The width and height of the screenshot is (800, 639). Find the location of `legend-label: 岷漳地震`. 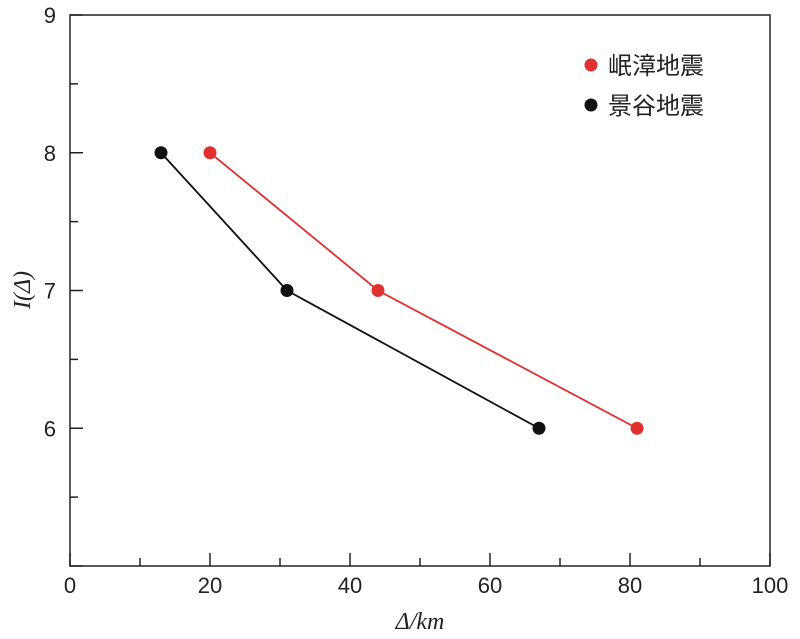

legend-label: 岷漳地震 is located at coordinates (656, 66).